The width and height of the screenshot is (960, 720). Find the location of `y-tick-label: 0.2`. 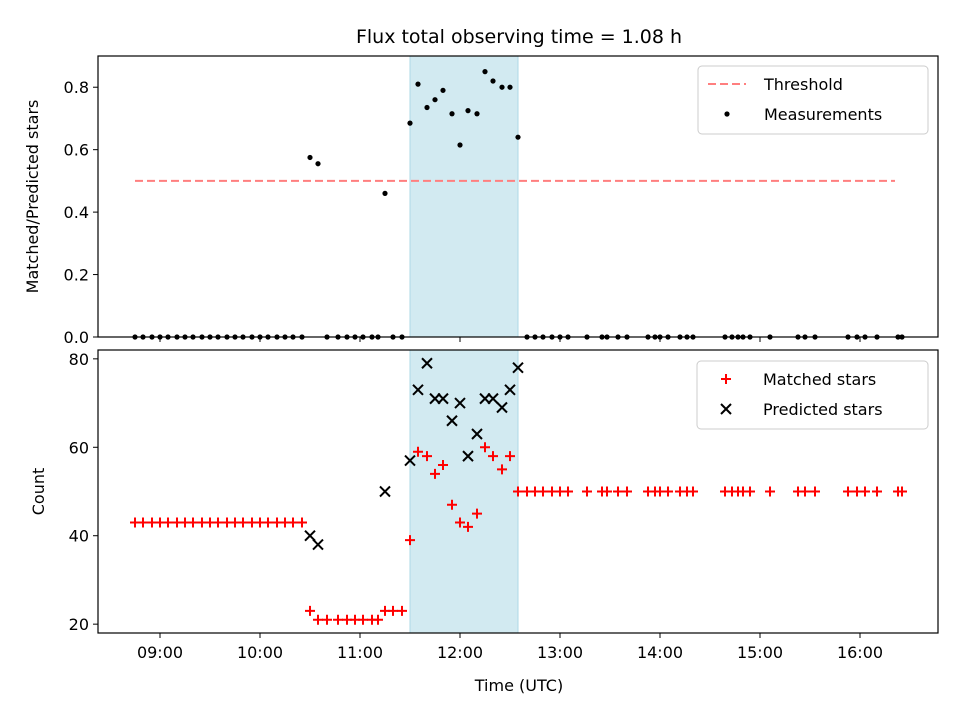

y-tick-label: 0.2 is located at coordinates (76, 275).